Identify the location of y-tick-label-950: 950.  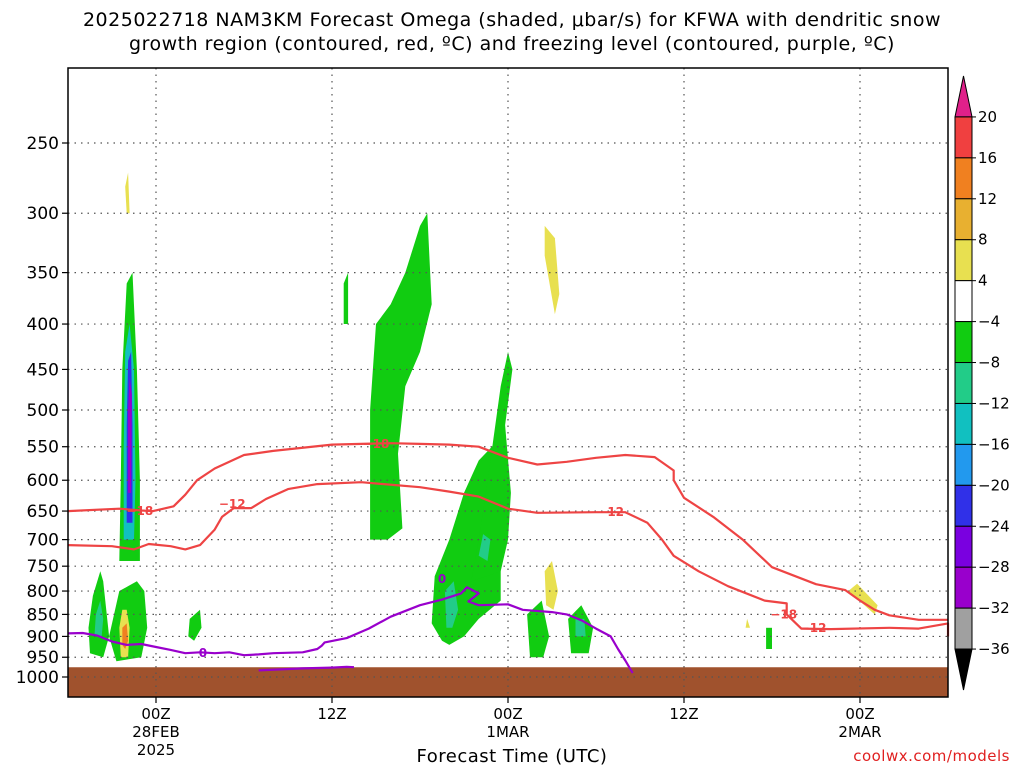
(43, 658).